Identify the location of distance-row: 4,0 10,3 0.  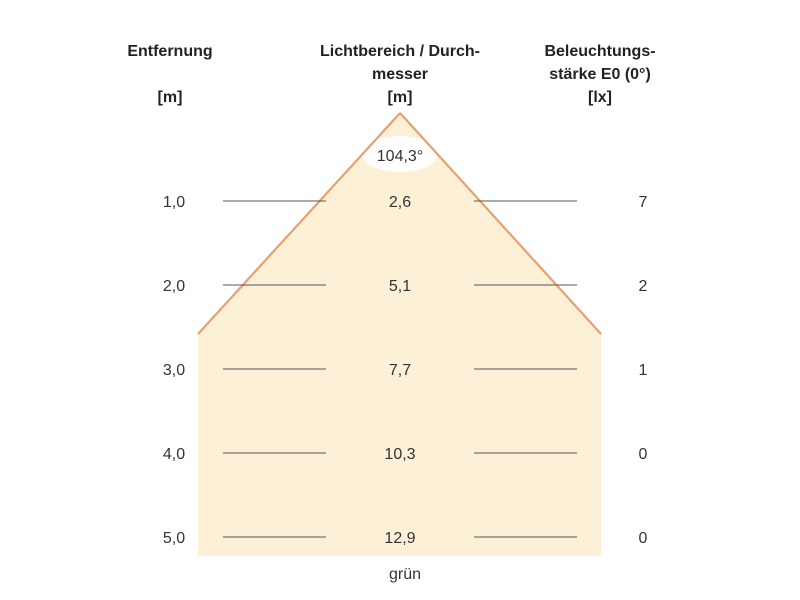
(405, 454).